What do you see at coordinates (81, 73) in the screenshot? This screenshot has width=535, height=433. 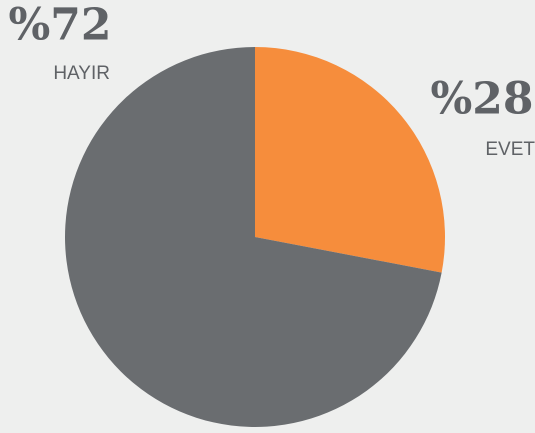 I see `category-label: HAYIR` at bounding box center [81, 73].